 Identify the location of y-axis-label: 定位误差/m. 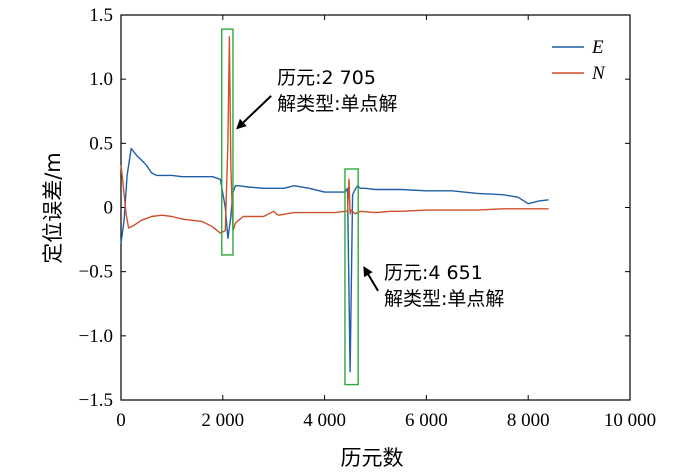
(53, 208).